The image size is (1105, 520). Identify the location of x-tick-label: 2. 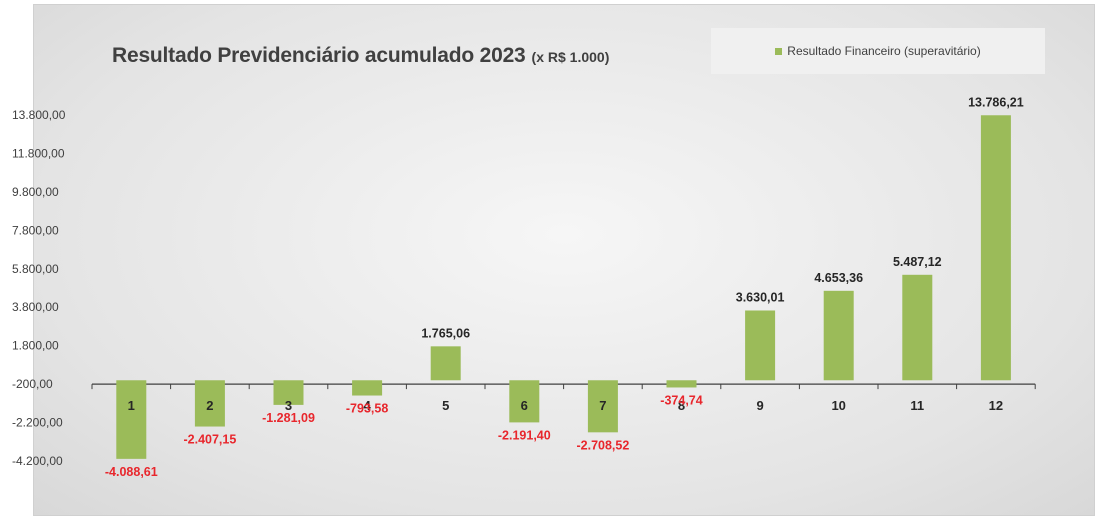
(209, 405).